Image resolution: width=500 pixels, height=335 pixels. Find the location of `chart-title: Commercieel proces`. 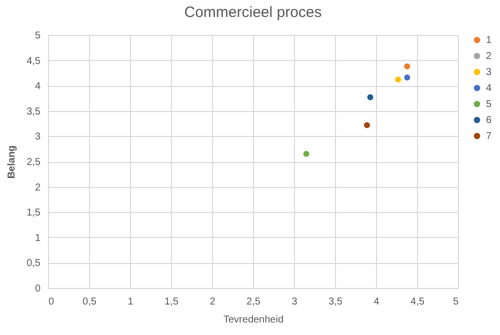

chart-title: Commercieel proces is located at coordinates (253, 12).